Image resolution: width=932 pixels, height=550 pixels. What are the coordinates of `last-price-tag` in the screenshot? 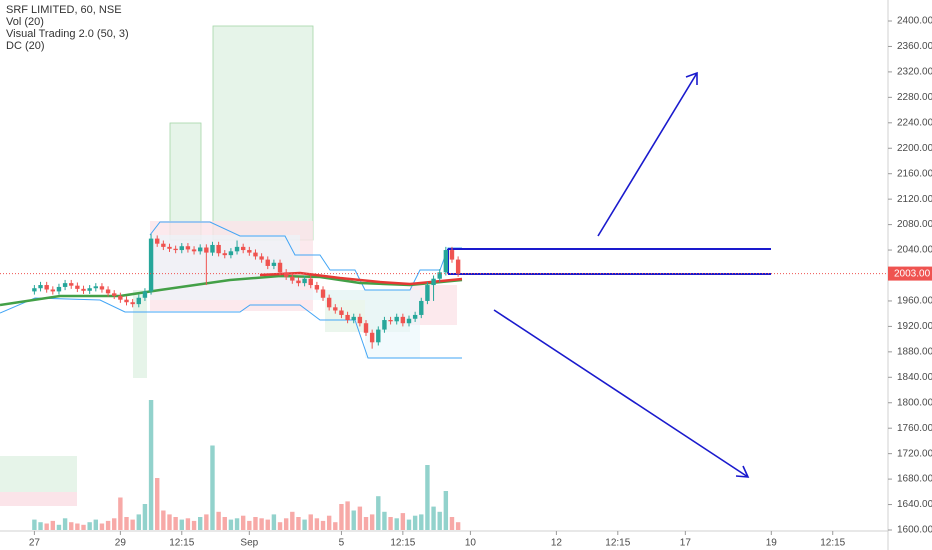 It's located at (910, 273).